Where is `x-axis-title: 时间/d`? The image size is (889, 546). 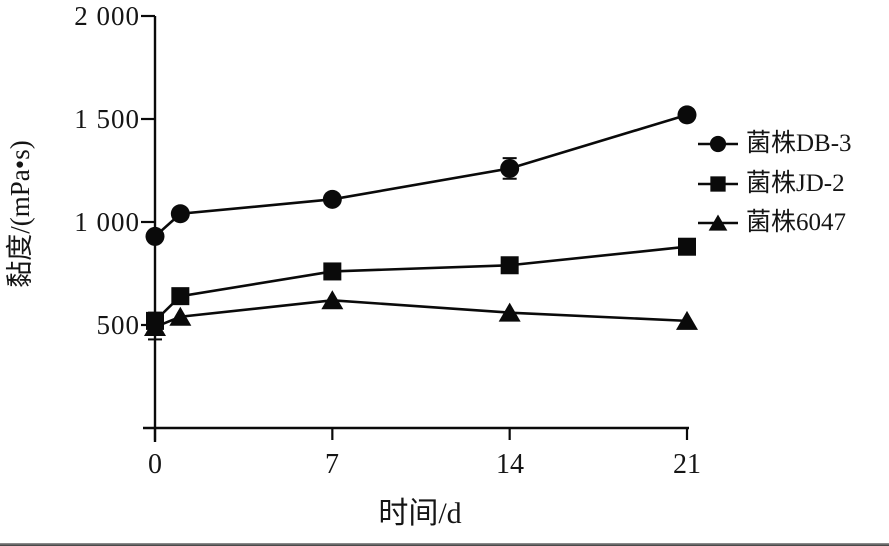
x-axis-title: 时间/d is located at coordinates (420, 513).